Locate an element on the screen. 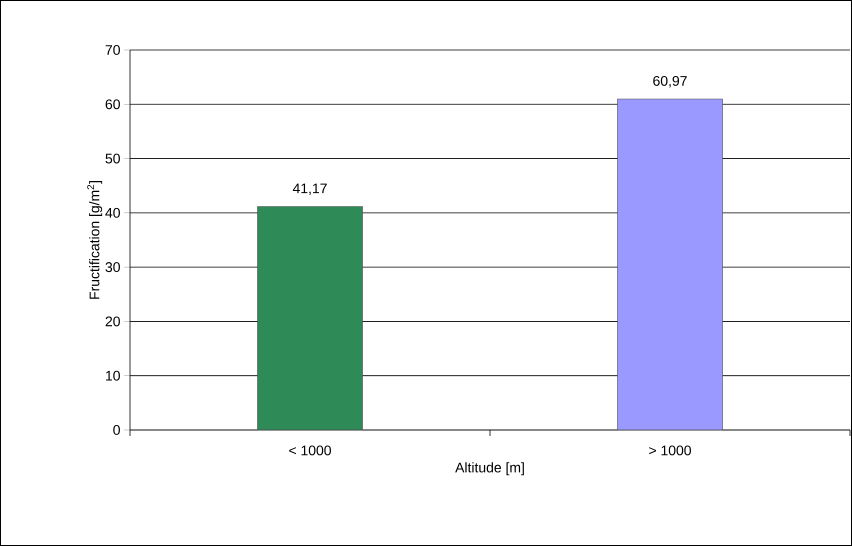  y-tick-label: 20 is located at coordinates (113, 321).